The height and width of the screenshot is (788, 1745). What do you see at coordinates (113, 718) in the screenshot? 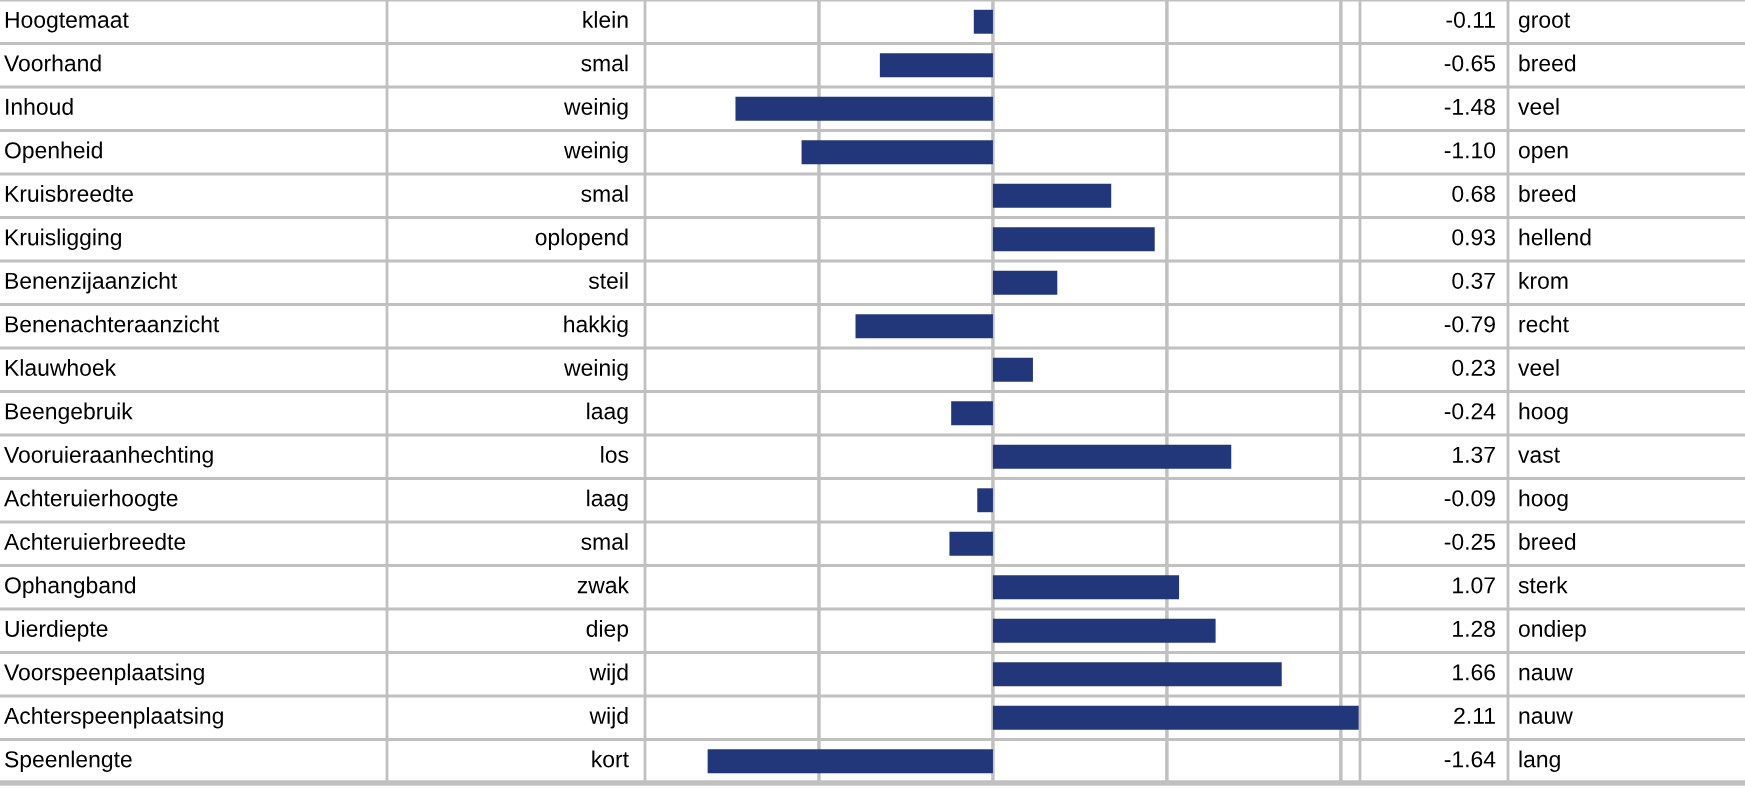
I see `y-tick-label: Achterspeenplaatsing` at bounding box center [113, 718].